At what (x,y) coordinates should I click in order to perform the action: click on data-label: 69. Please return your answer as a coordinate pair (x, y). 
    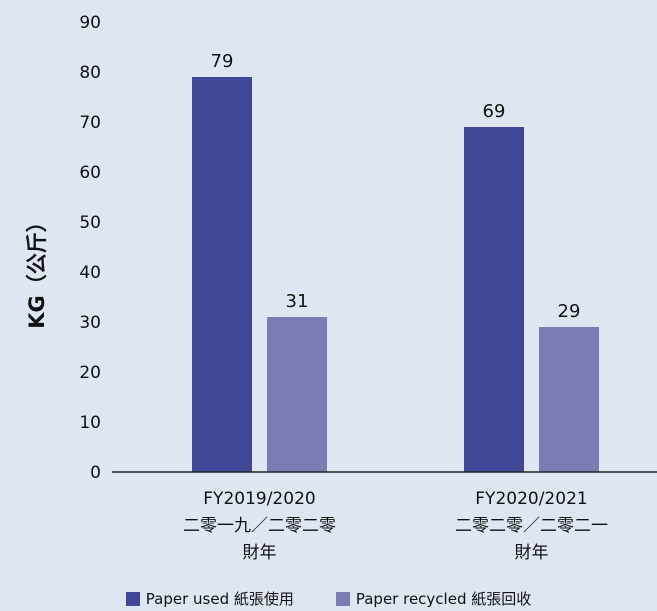
    Looking at the image, I should click on (494, 111).